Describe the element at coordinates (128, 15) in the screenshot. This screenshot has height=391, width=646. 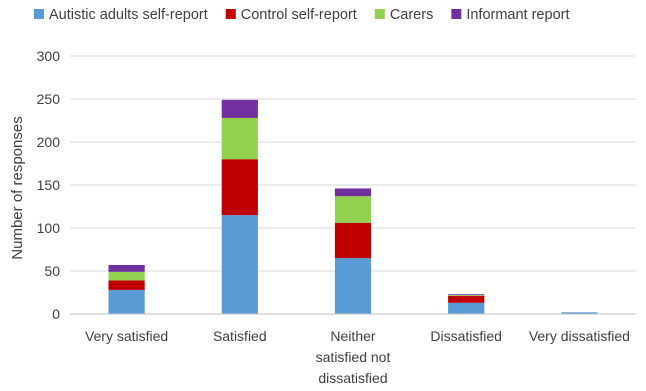
I see `legend-label: Autistic adults self-report` at that location.